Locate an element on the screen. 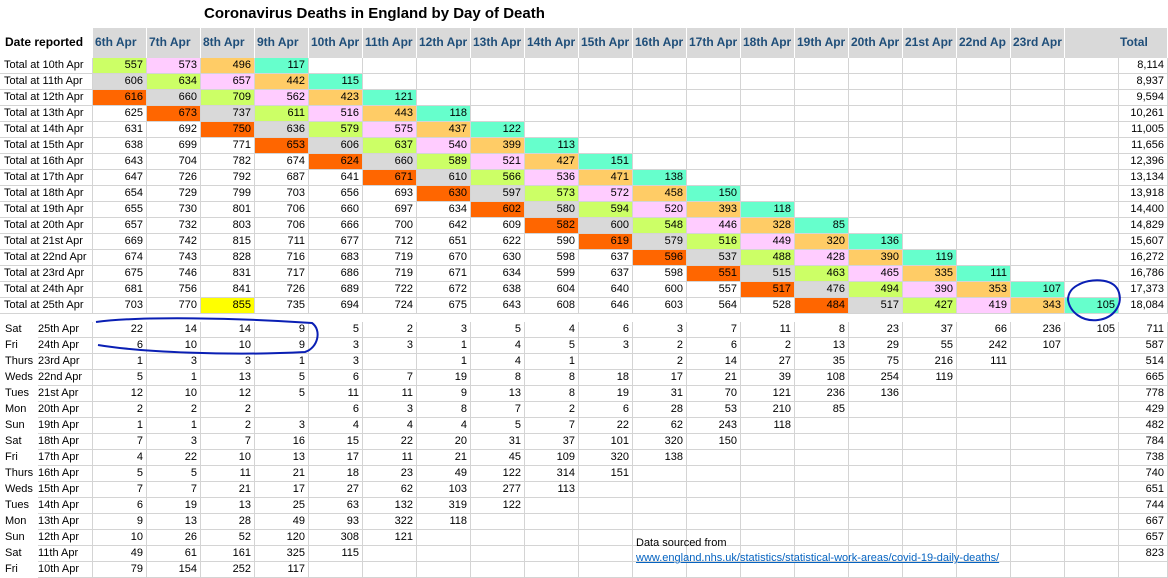 The height and width of the screenshot is (578, 1168). totals-cell: 610 is located at coordinates (444, 178).